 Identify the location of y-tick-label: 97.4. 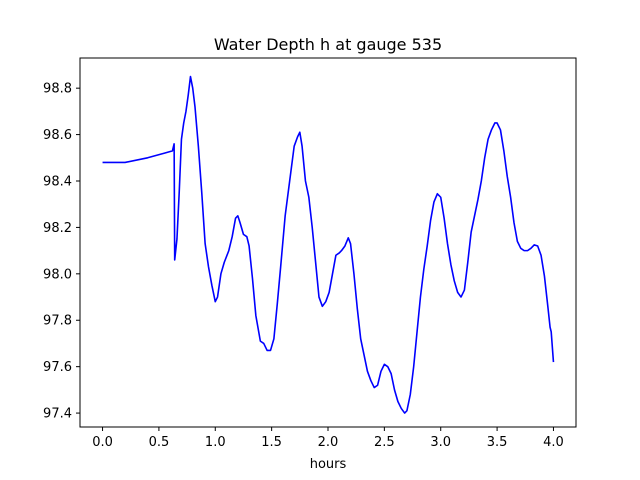
(57, 414).